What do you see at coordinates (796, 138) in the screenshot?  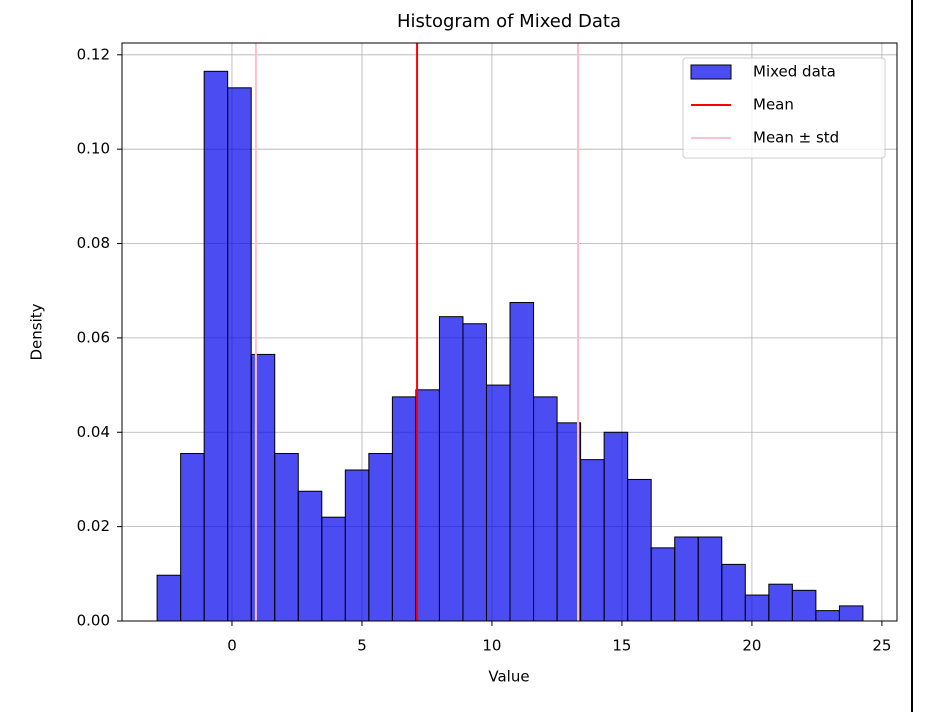 I see `legend-label: Mean ± std` at bounding box center [796, 138].